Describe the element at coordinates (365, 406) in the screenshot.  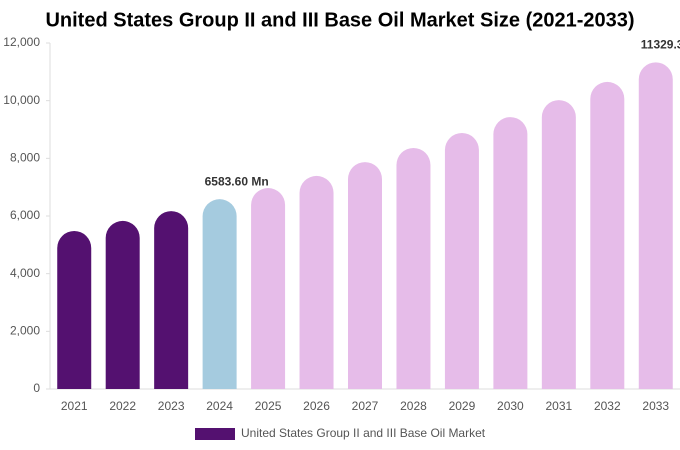
I see `x-tick-label: 2027` at that location.